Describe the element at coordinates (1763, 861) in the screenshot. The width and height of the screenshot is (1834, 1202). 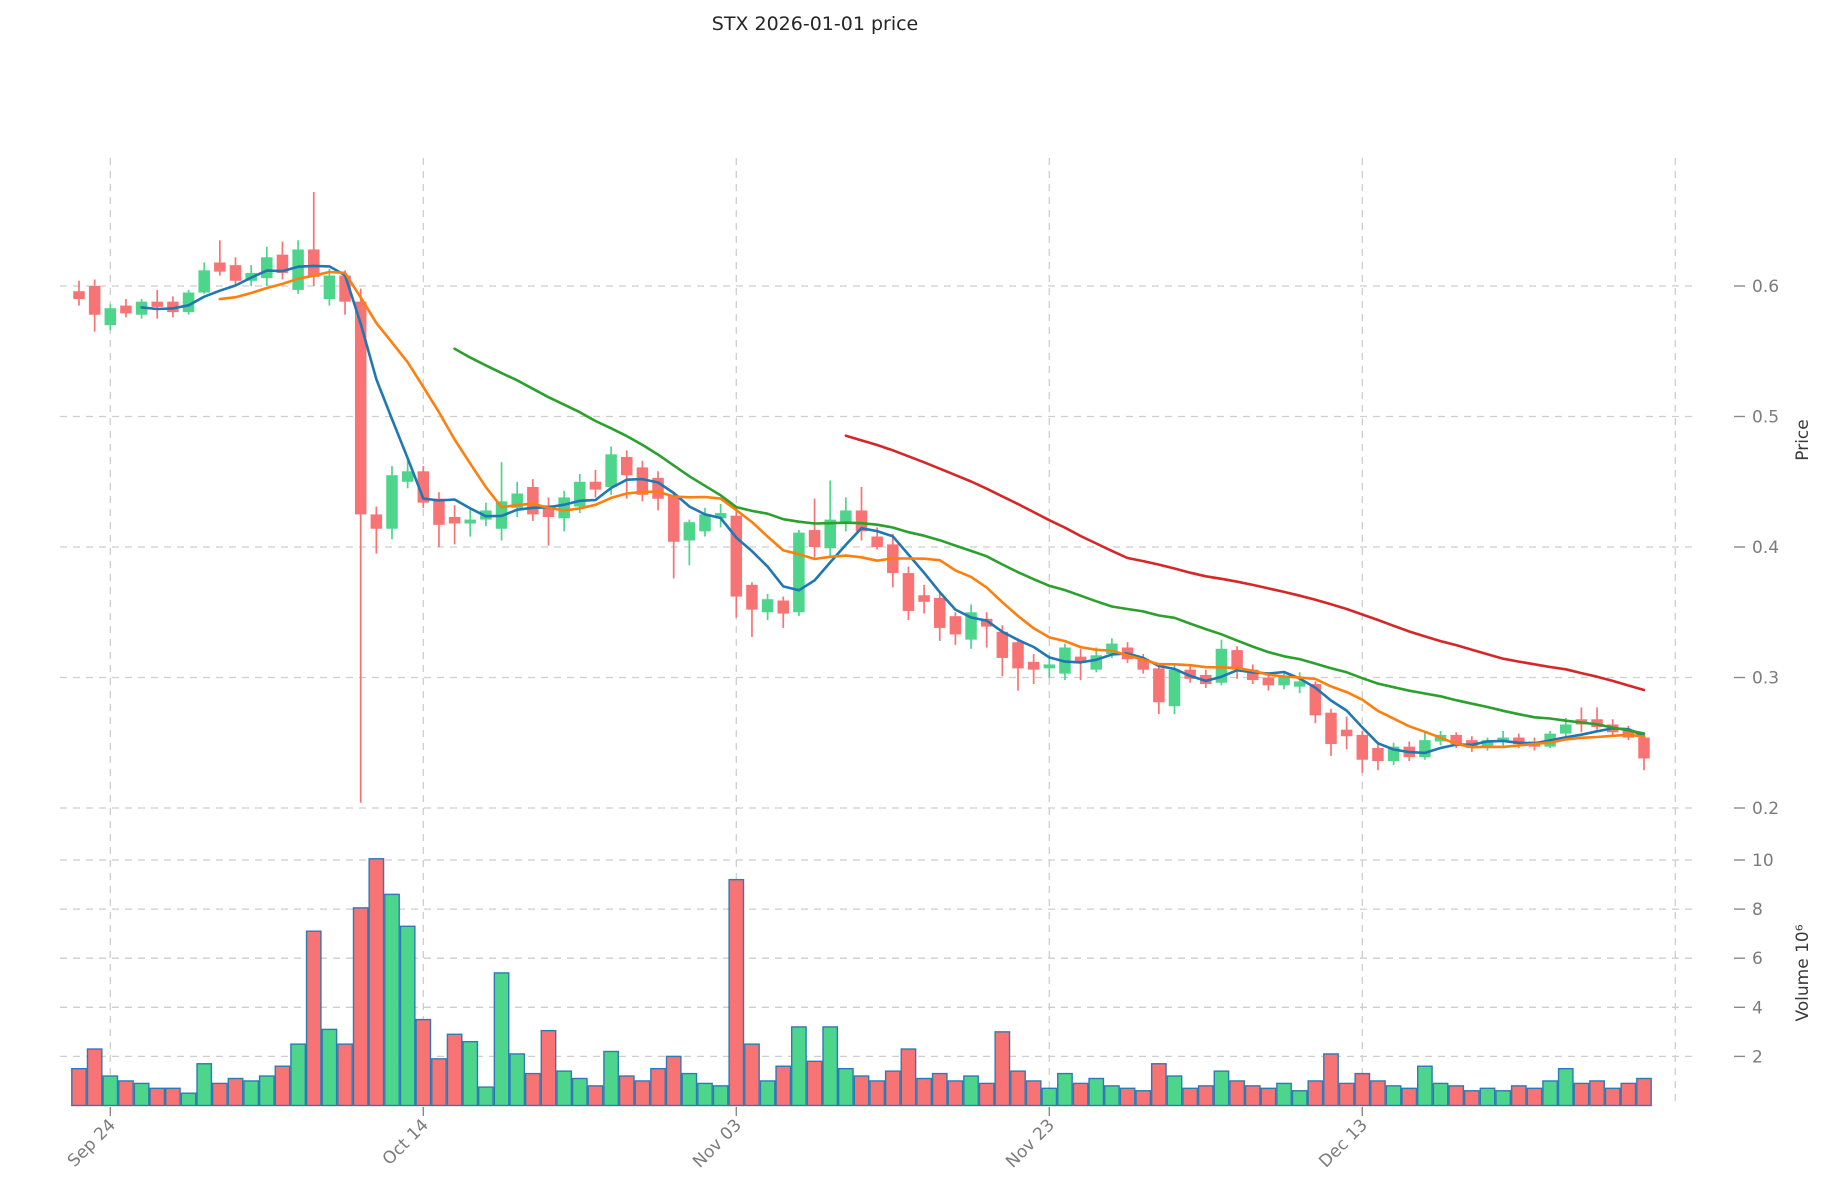
I see `volume-tick-label: 10` at that location.